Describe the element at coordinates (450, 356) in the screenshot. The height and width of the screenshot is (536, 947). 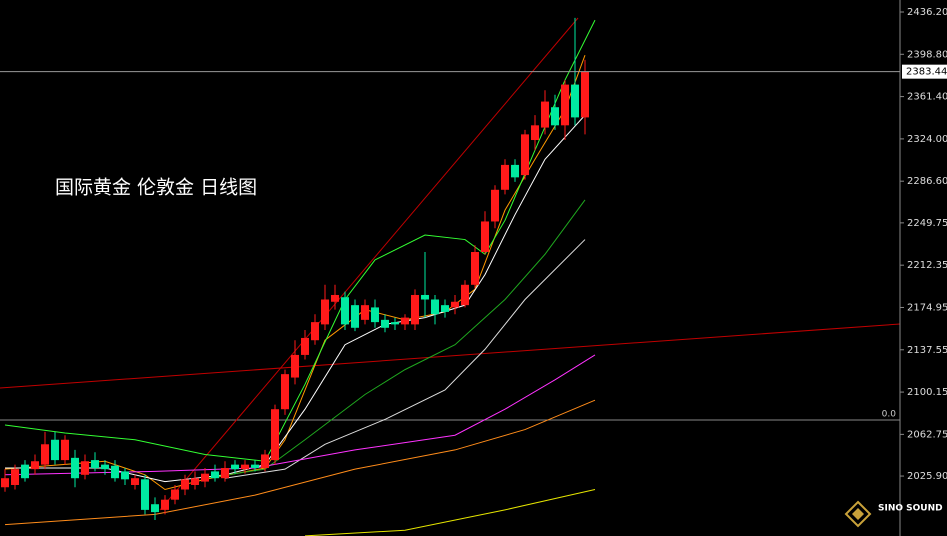
I see `trend-line` at that location.